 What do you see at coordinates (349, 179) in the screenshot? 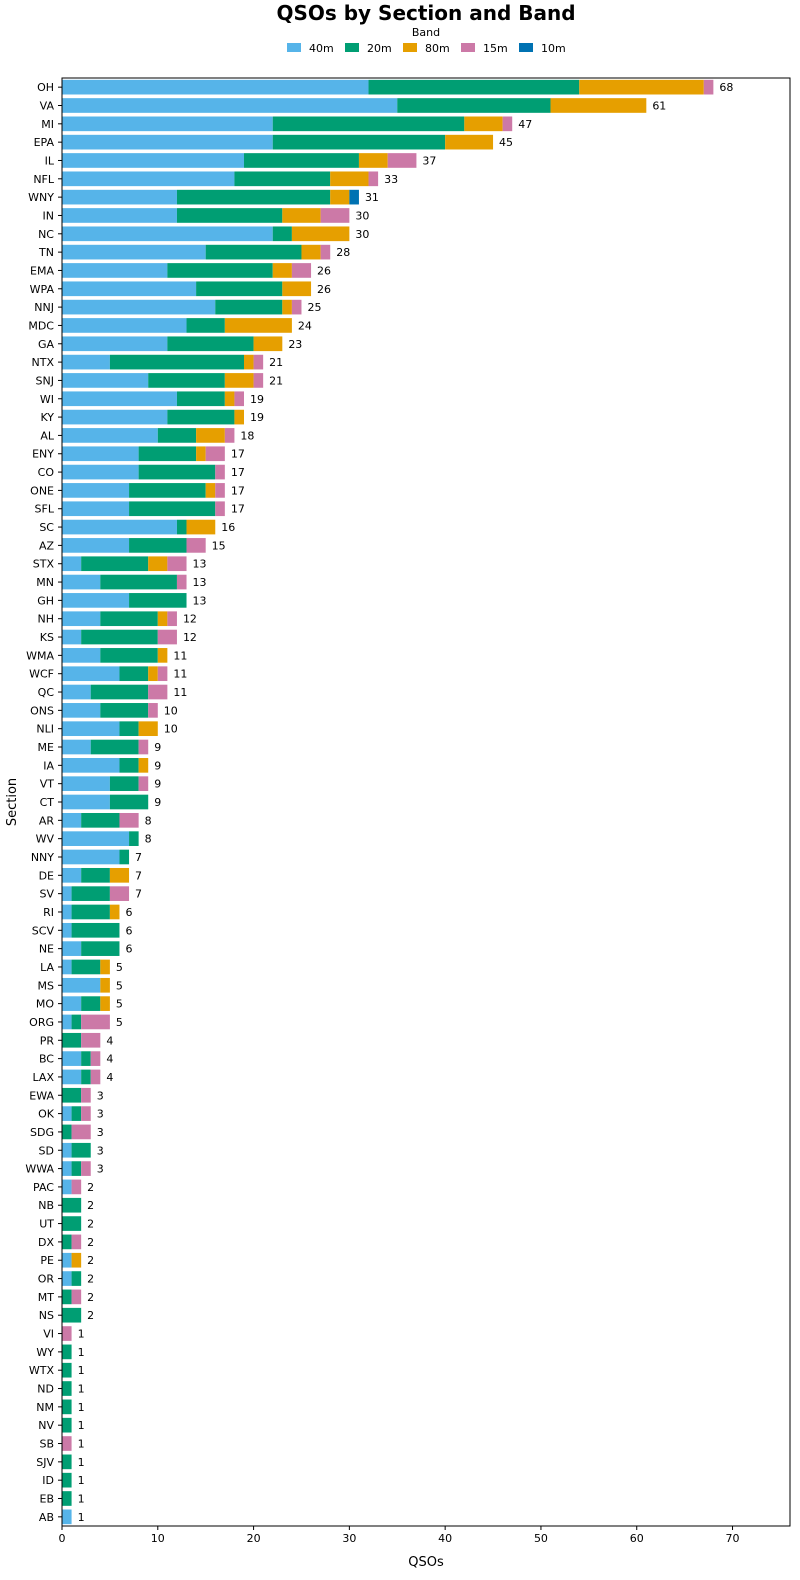
I see `bar-NFL-80m` at bounding box center [349, 179].